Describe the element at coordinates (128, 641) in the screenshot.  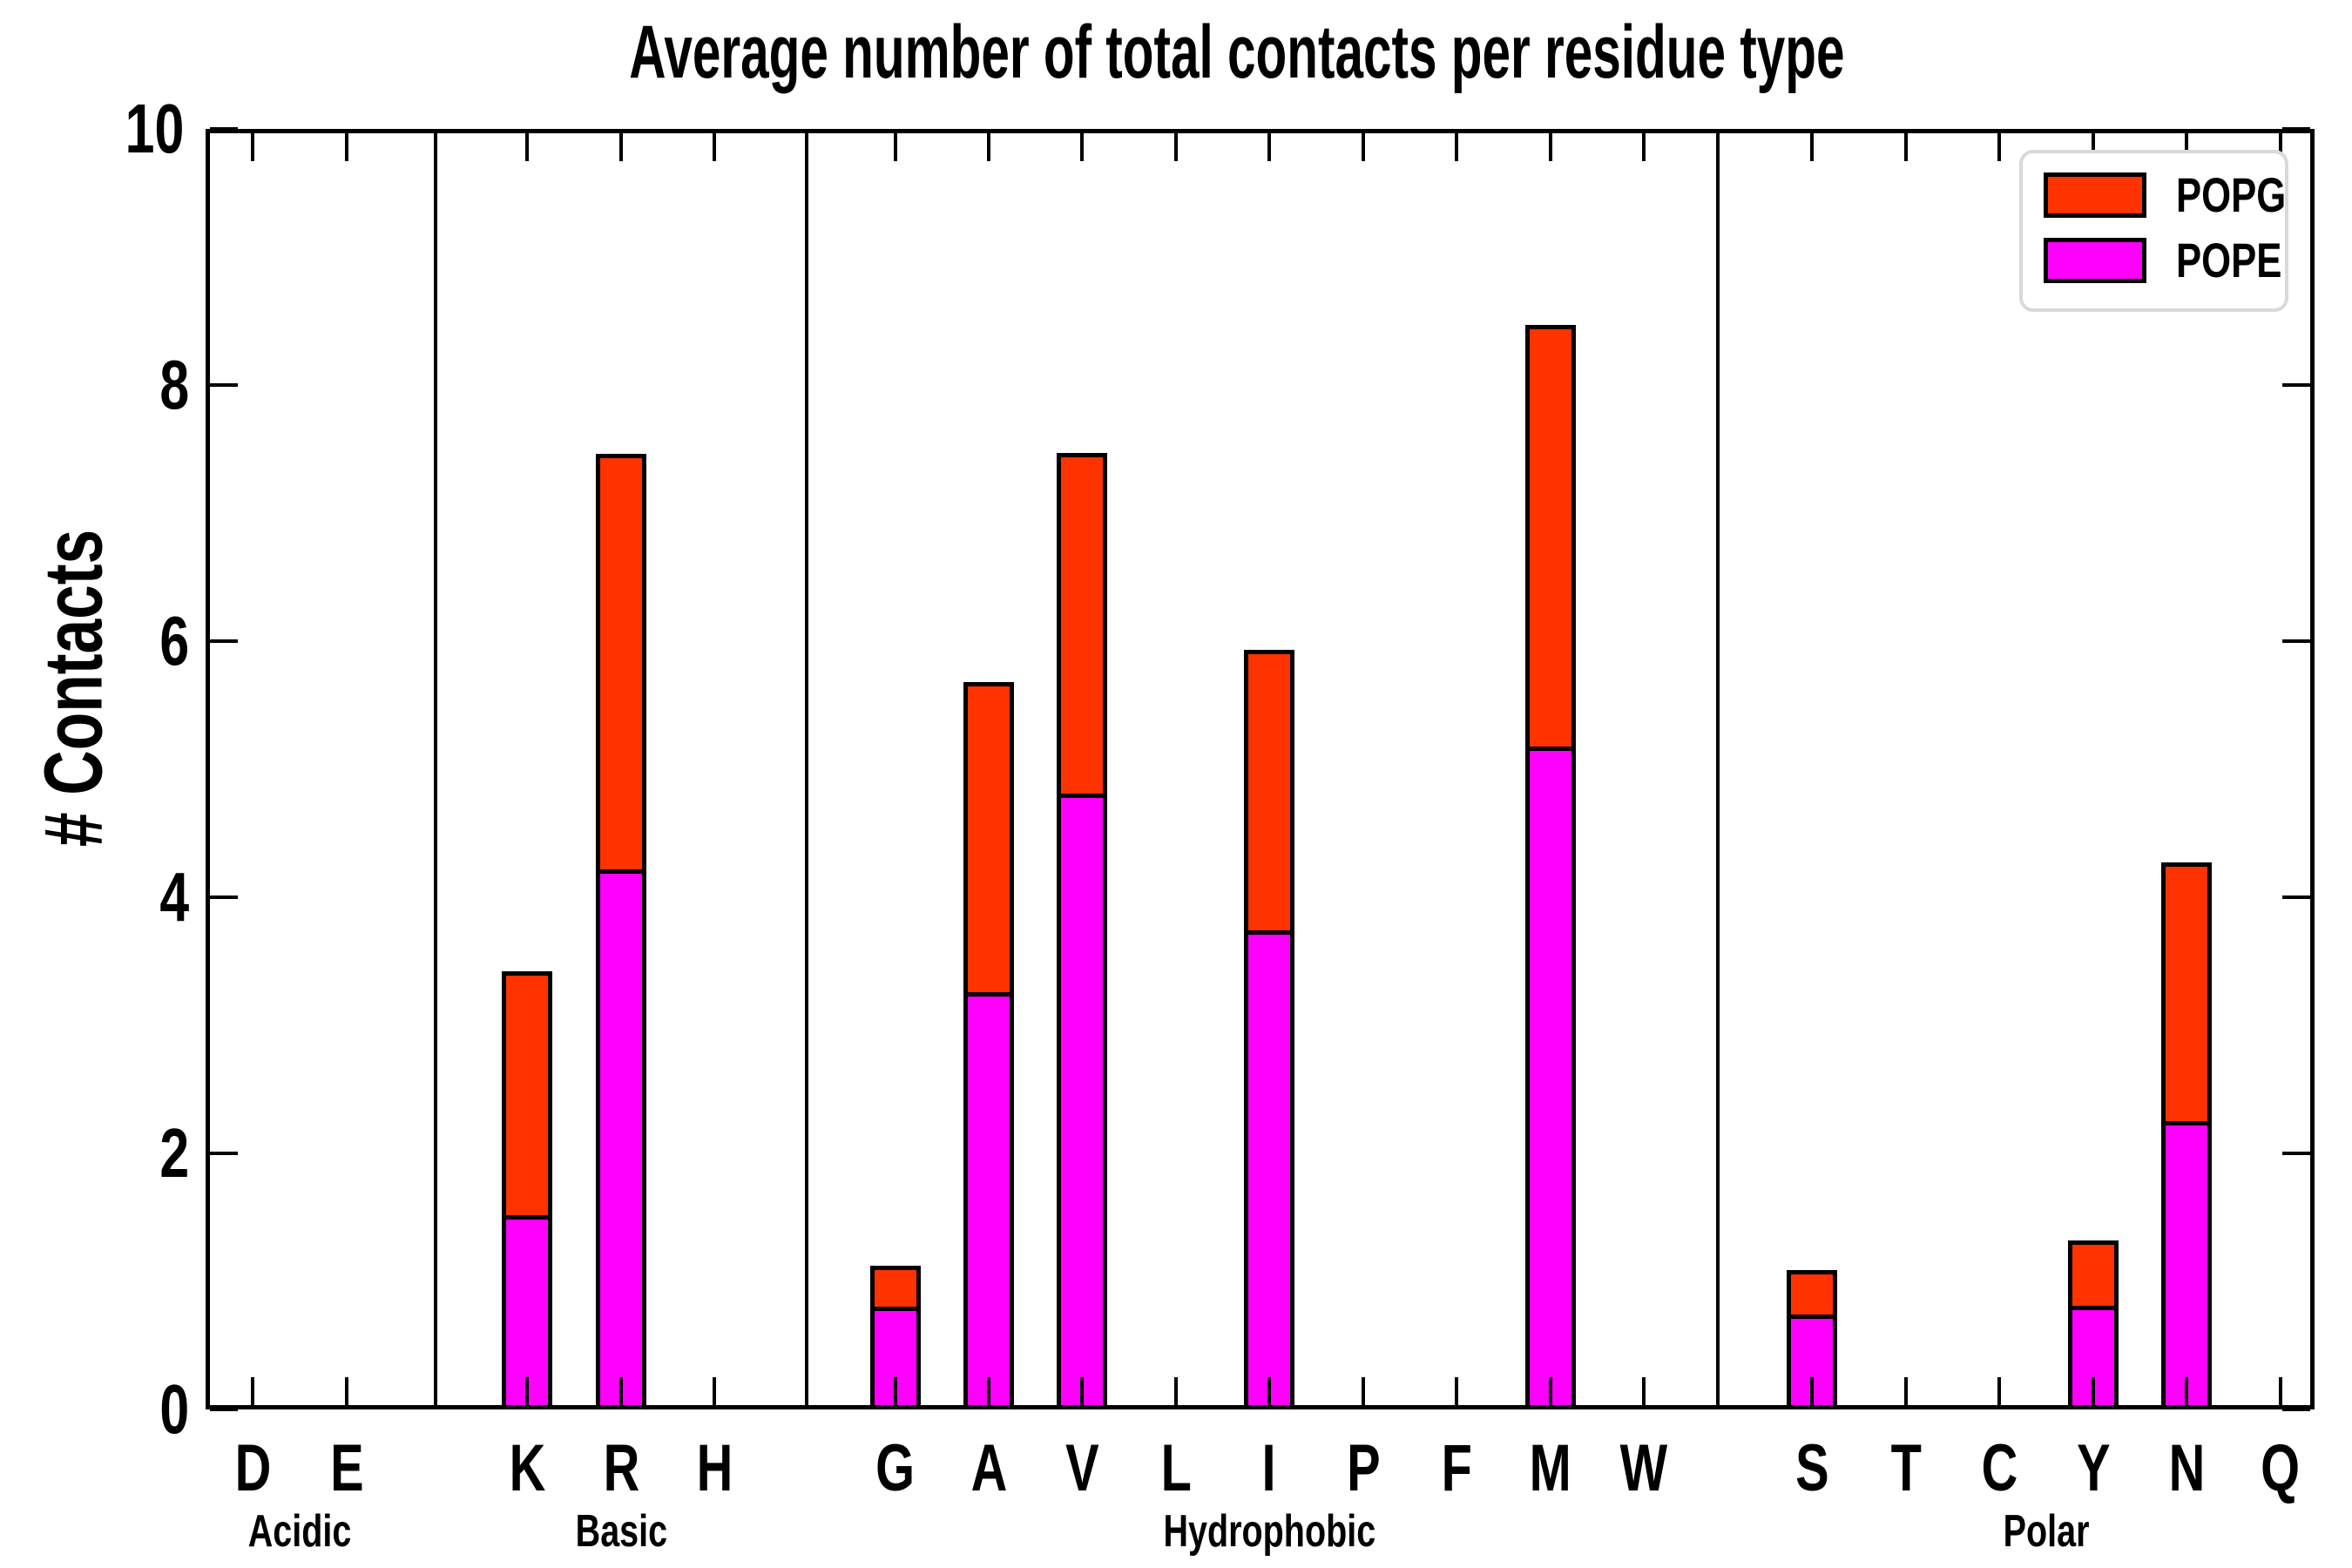
I see `y-tick-label-6: 6` at that location.